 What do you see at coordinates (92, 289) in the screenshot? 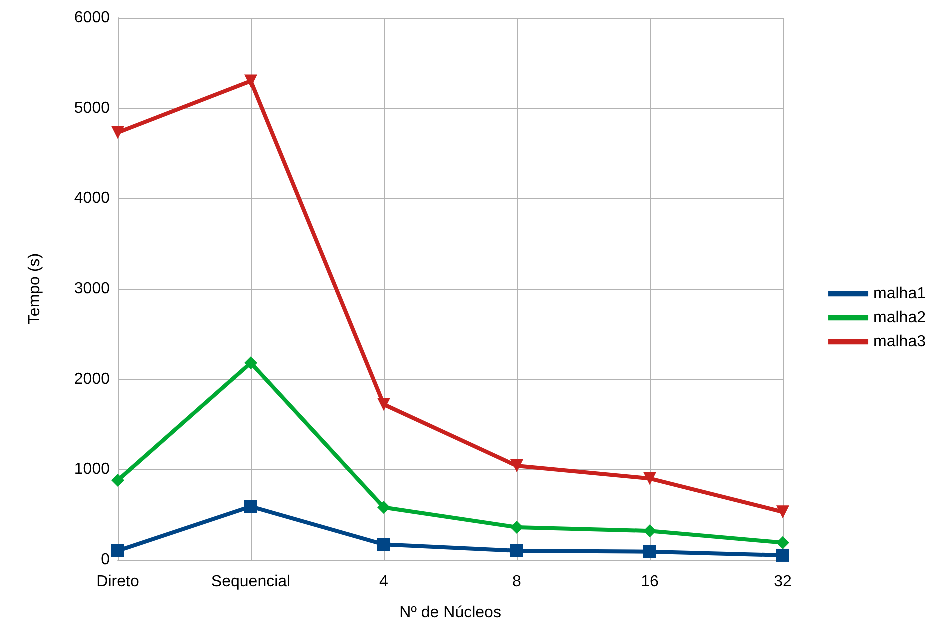
I see `y-tick-label: 3000` at bounding box center [92, 289].